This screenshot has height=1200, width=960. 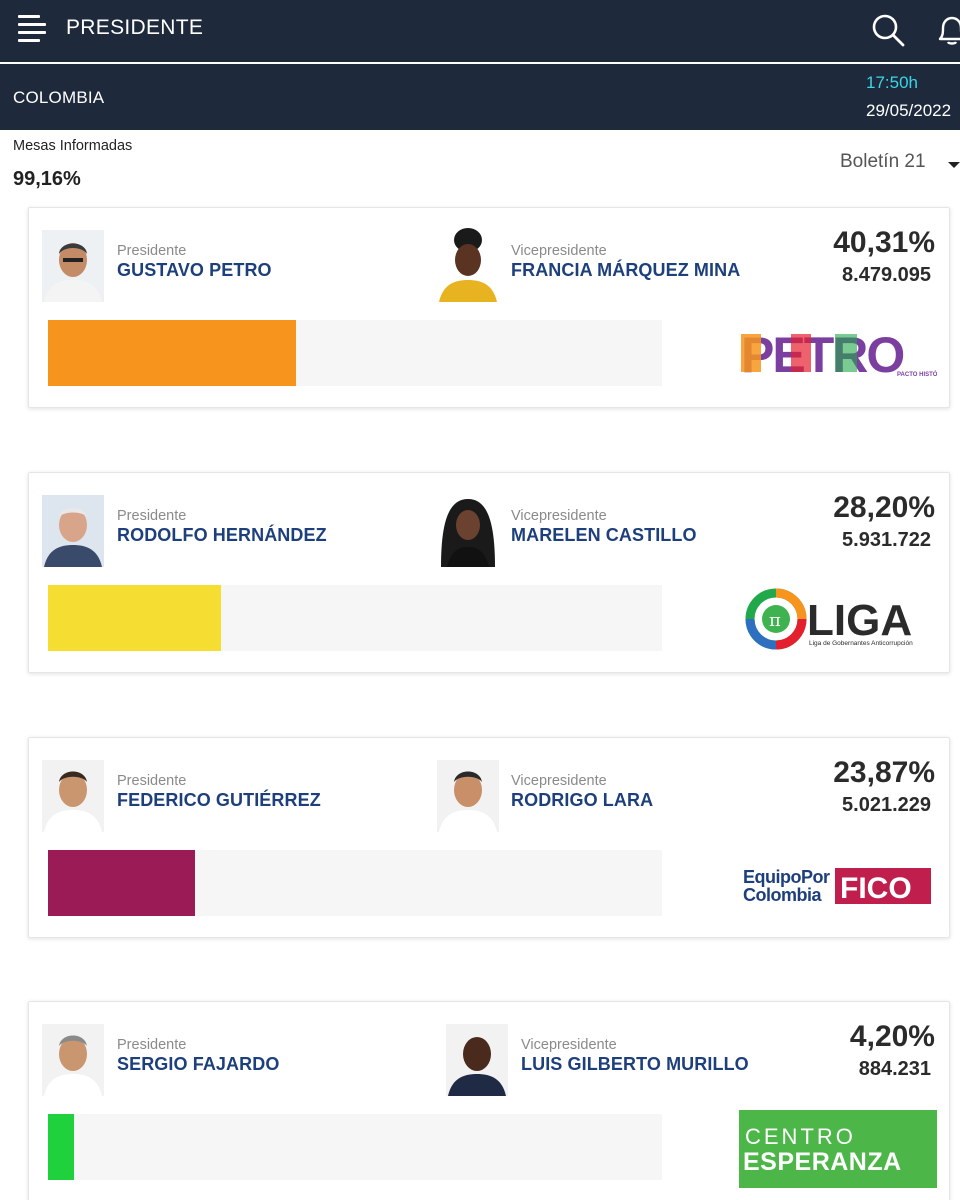 I want to click on party-logo: EquipoPor Colombia FICO, so click(x=838, y=885).